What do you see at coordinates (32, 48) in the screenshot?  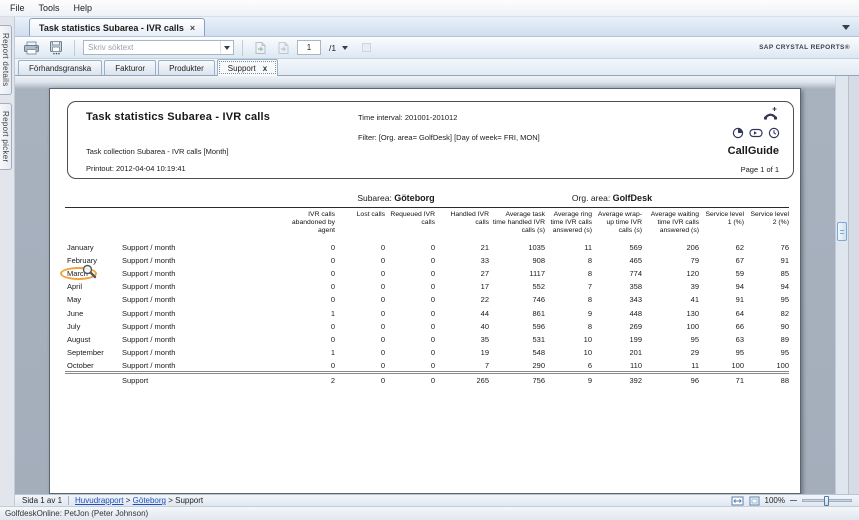 I see `print-button` at bounding box center [32, 48].